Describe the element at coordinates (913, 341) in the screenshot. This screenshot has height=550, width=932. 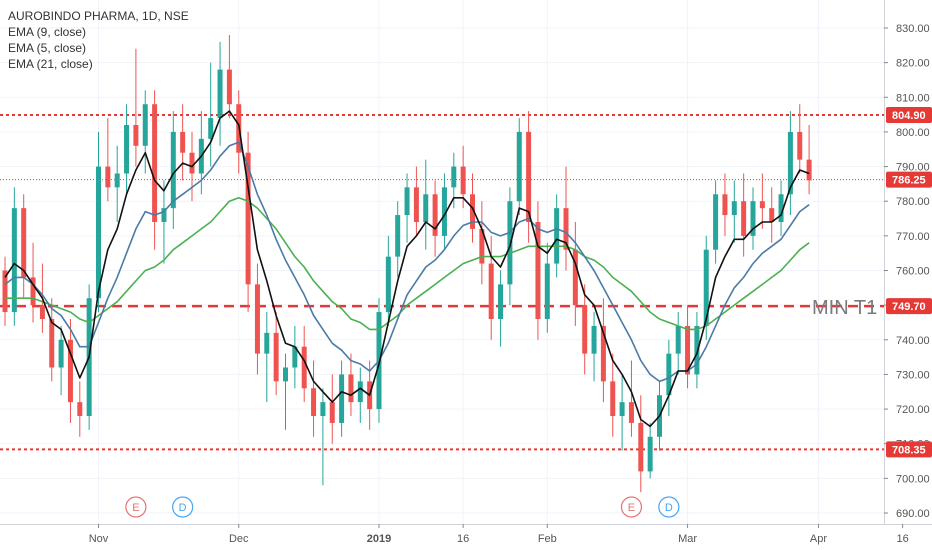
I see `y-tick-label: 740.00` at that location.